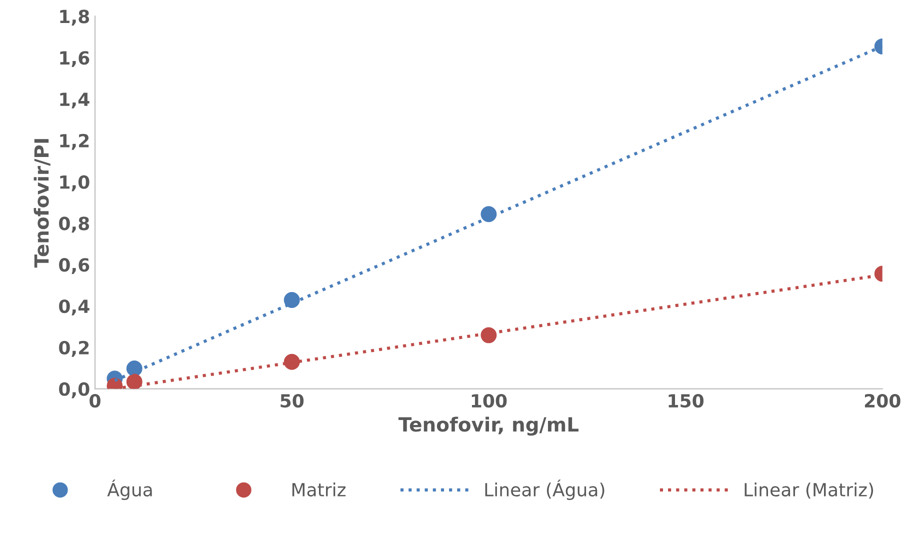 The image size is (905, 540). Describe the element at coordinates (42, 203) in the screenshot. I see `y-axis-title: Tenofovir/PI` at that location.